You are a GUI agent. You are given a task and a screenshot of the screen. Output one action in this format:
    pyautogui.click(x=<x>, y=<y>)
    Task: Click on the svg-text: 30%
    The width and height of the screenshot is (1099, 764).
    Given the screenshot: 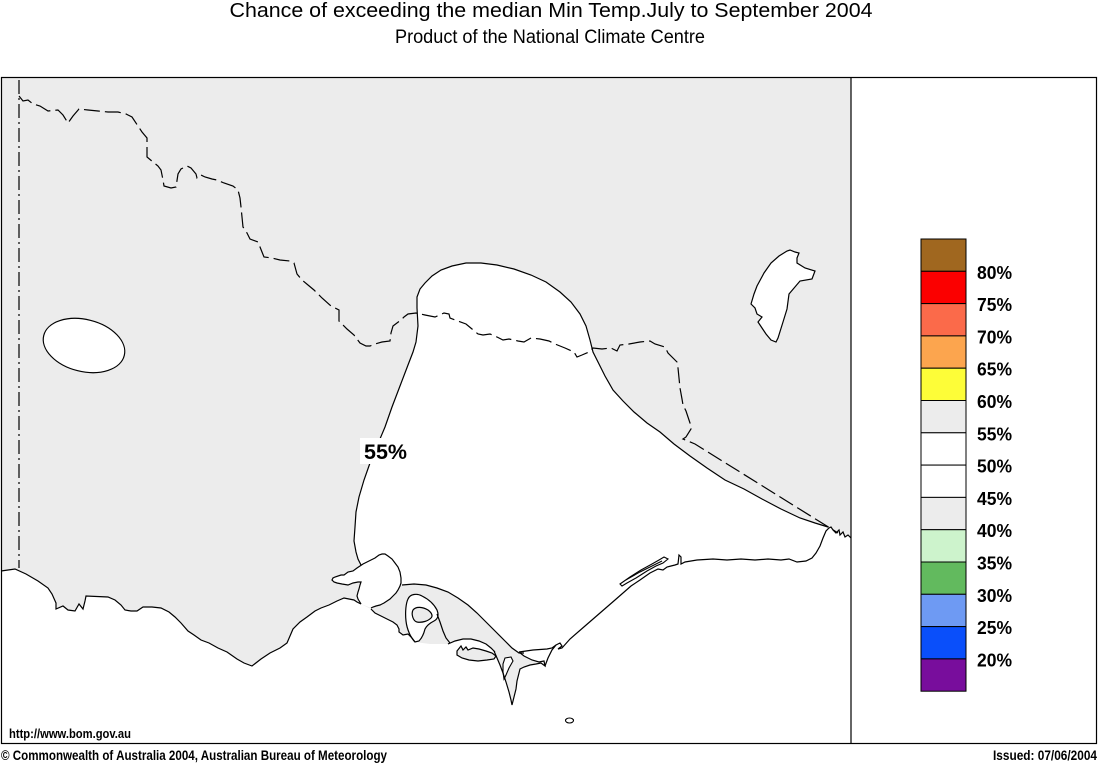 What is the action you would take?
    pyautogui.click(x=994, y=595)
    